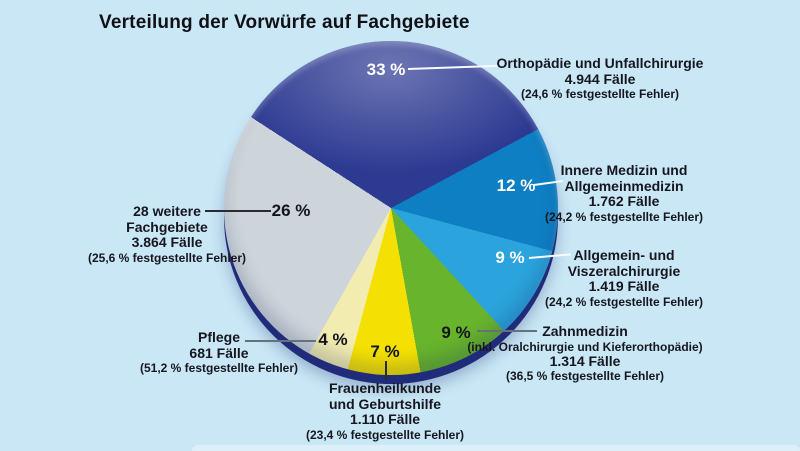 The image size is (800, 451). Describe the element at coordinates (218, 337) in the screenshot. I see `slice-name: Pflege` at that location.